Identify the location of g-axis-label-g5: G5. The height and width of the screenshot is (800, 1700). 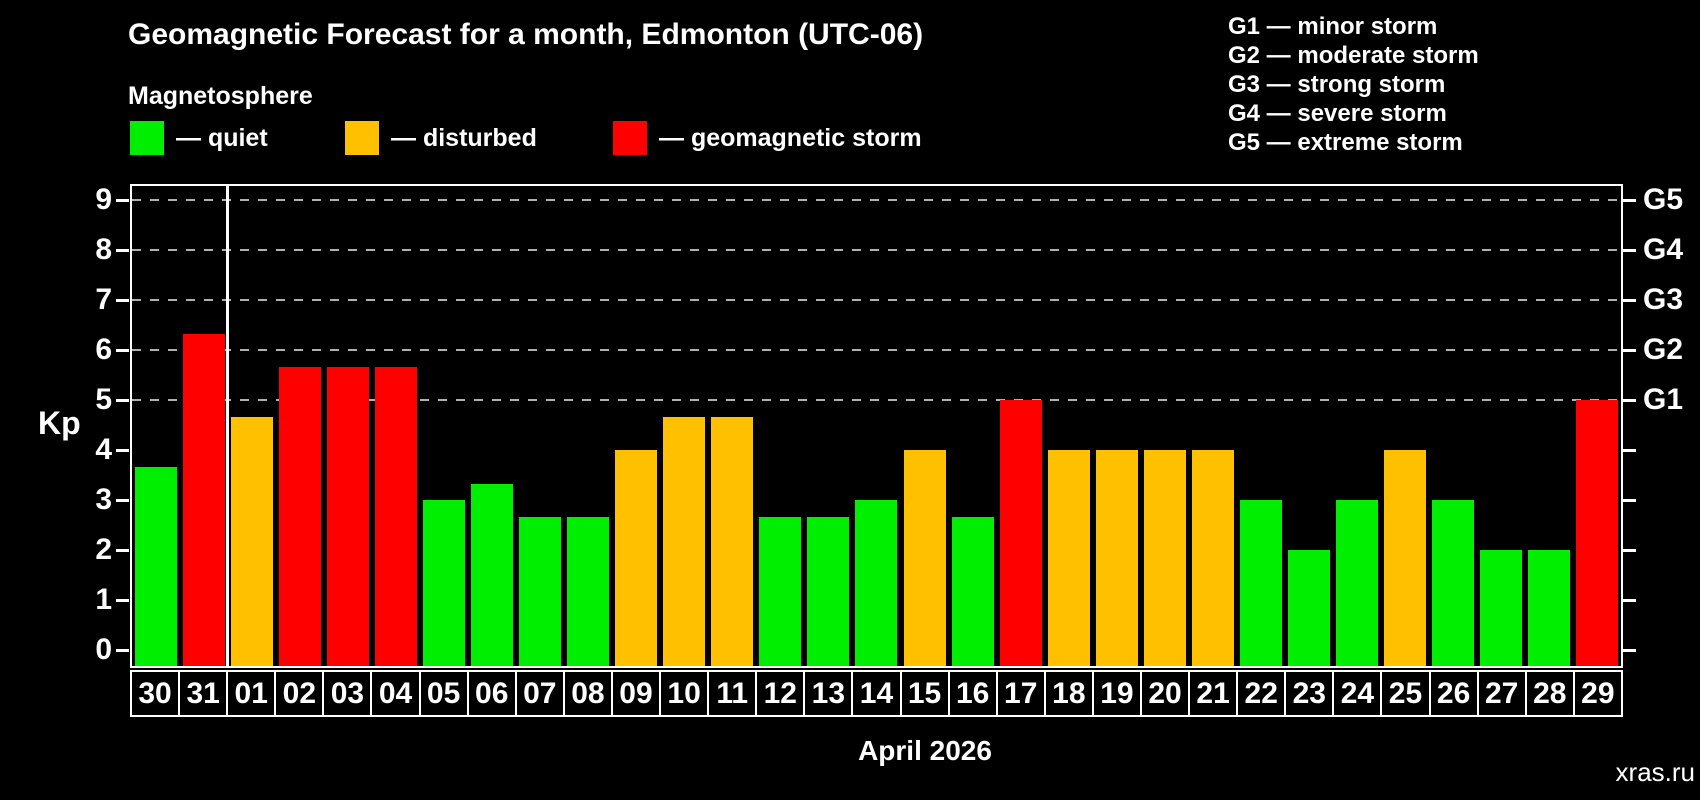
(1663, 199).